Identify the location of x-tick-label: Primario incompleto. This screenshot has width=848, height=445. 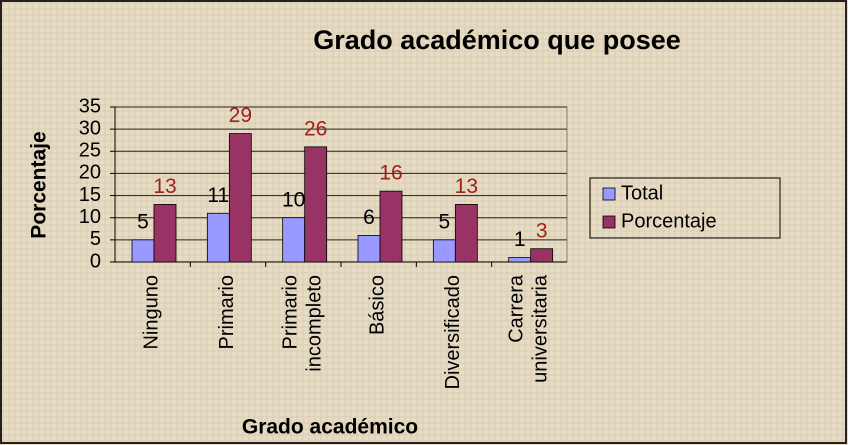
(303, 323).